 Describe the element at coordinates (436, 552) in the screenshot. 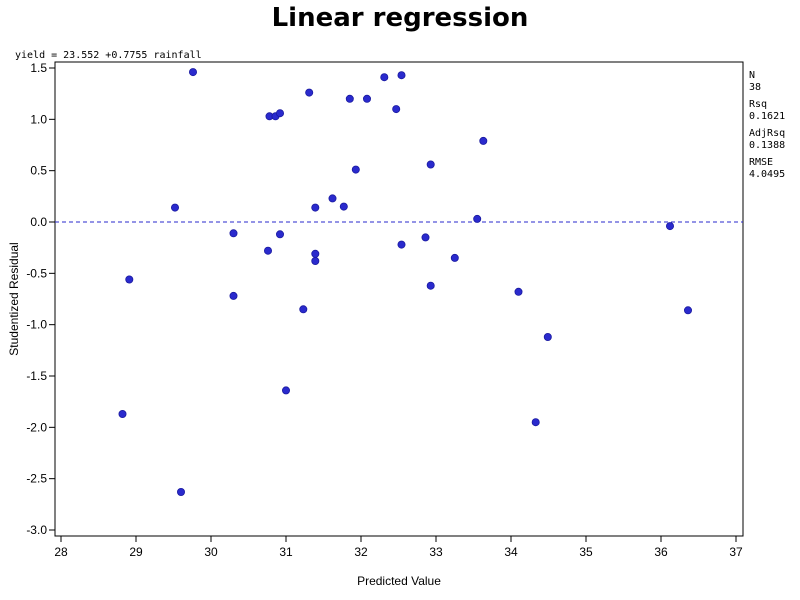

I see `x-tick-label: 33` at that location.